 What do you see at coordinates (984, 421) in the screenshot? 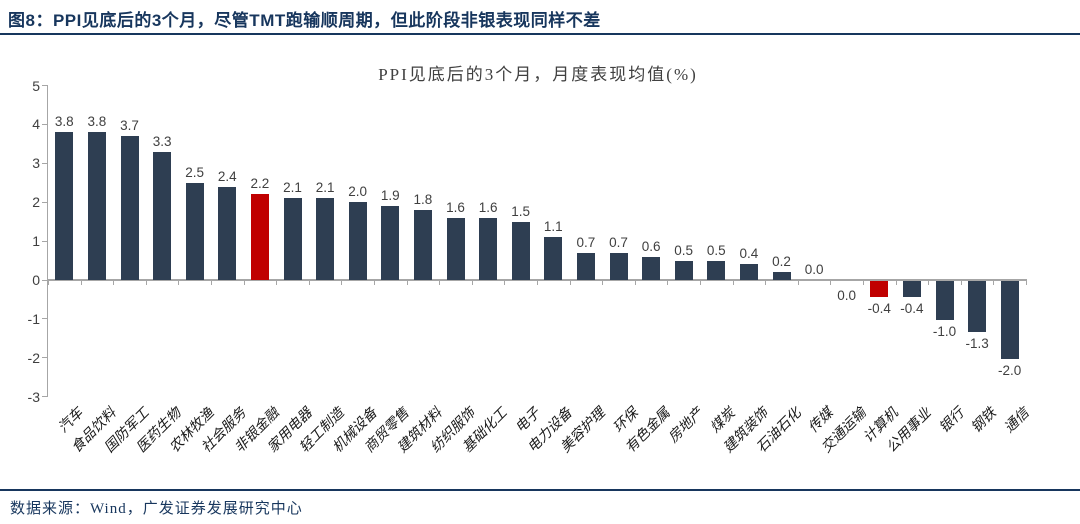
I see `category-label: 钢铁` at bounding box center [984, 421].